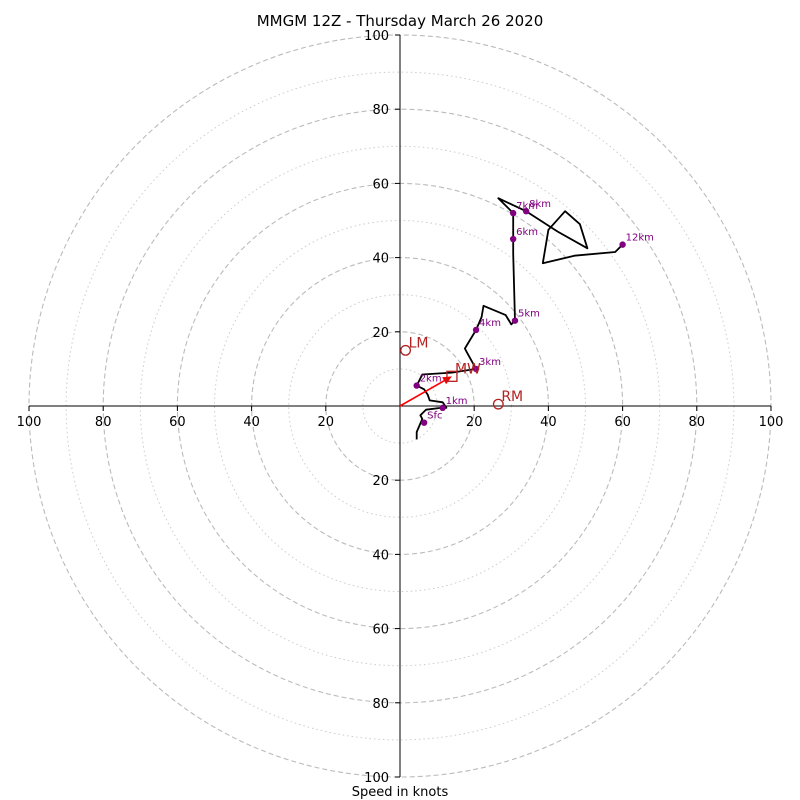  I want to click on mean-wind-vector, so click(424, 392).